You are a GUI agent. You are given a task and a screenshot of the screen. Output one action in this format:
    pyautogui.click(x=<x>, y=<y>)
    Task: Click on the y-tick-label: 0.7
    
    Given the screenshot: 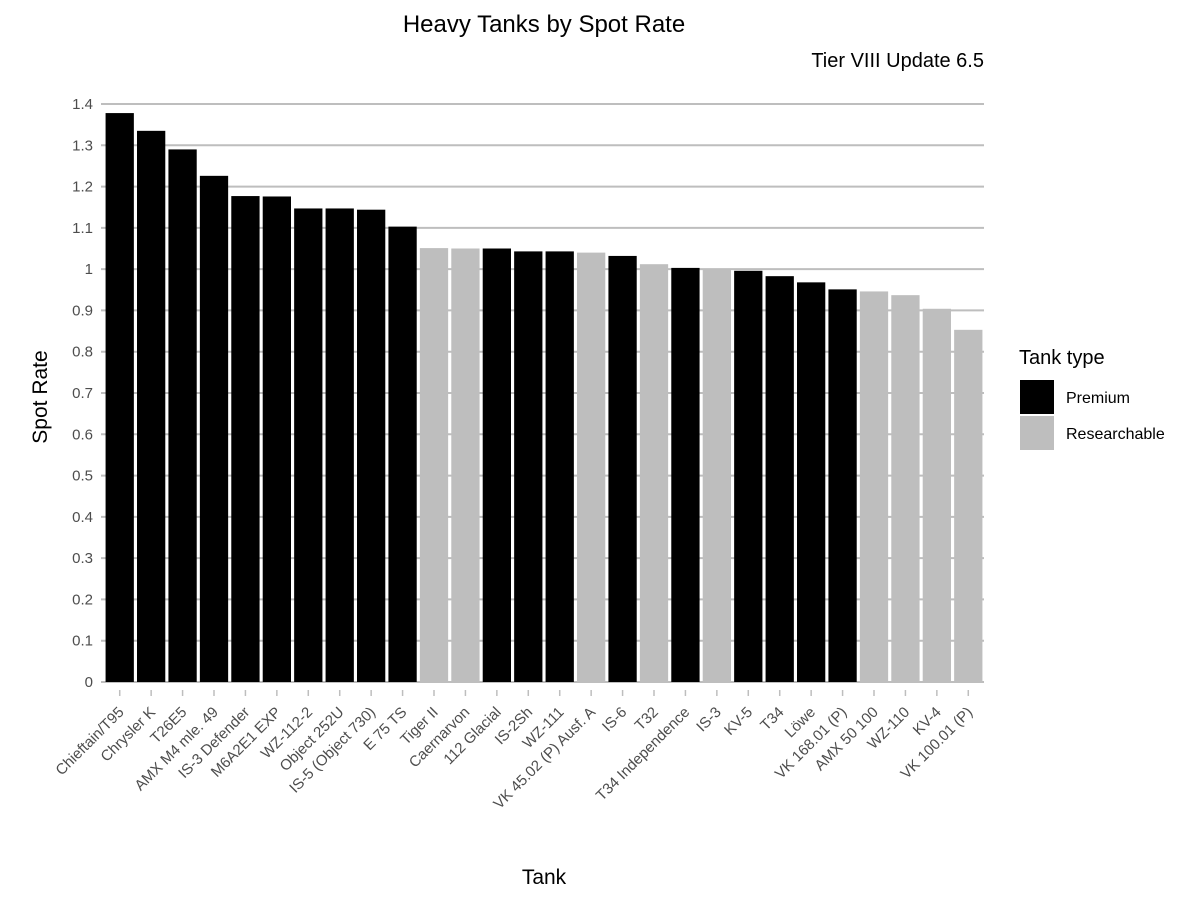 What is the action you would take?
    pyautogui.click(x=82, y=393)
    